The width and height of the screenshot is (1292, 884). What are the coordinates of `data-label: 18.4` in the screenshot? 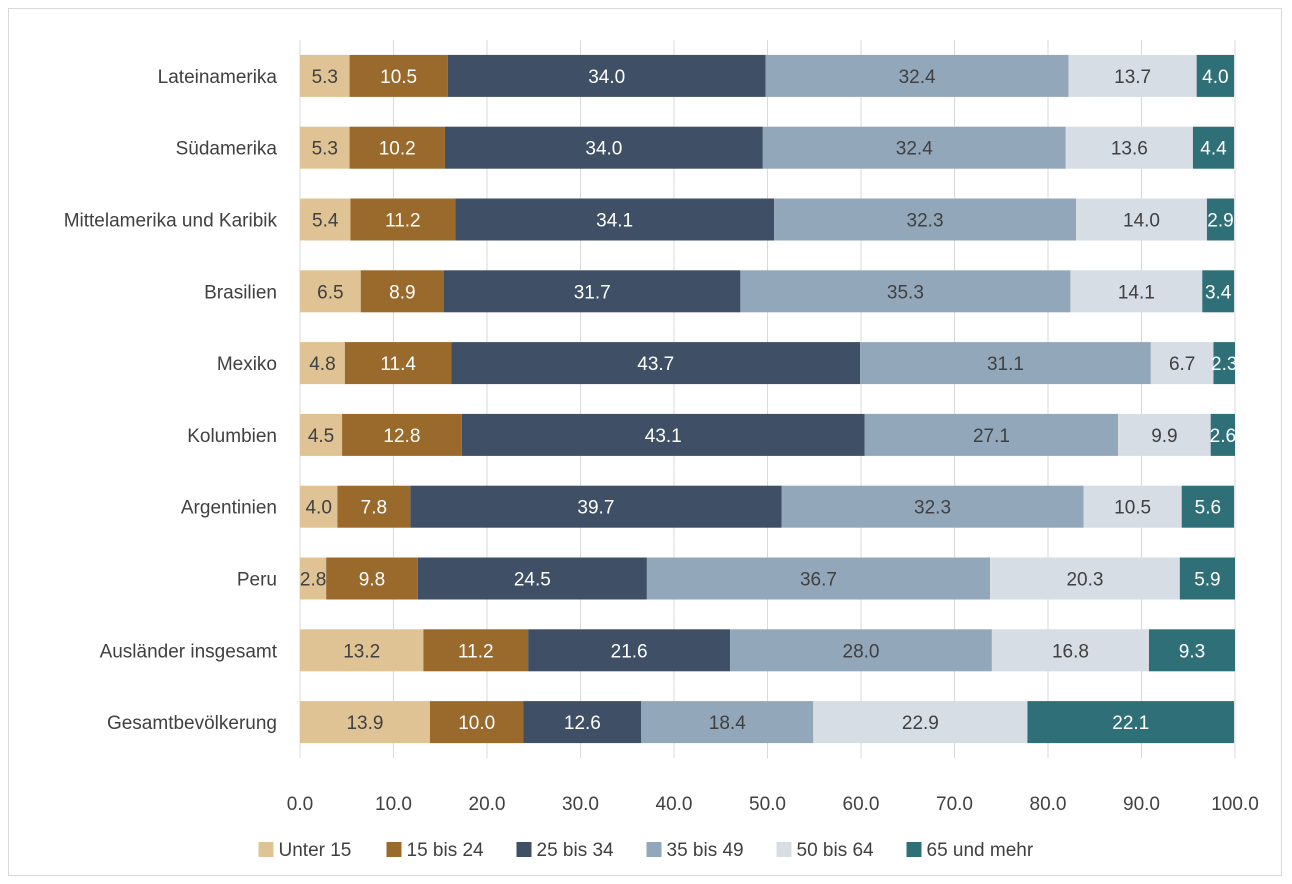 It's located at (727, 723).